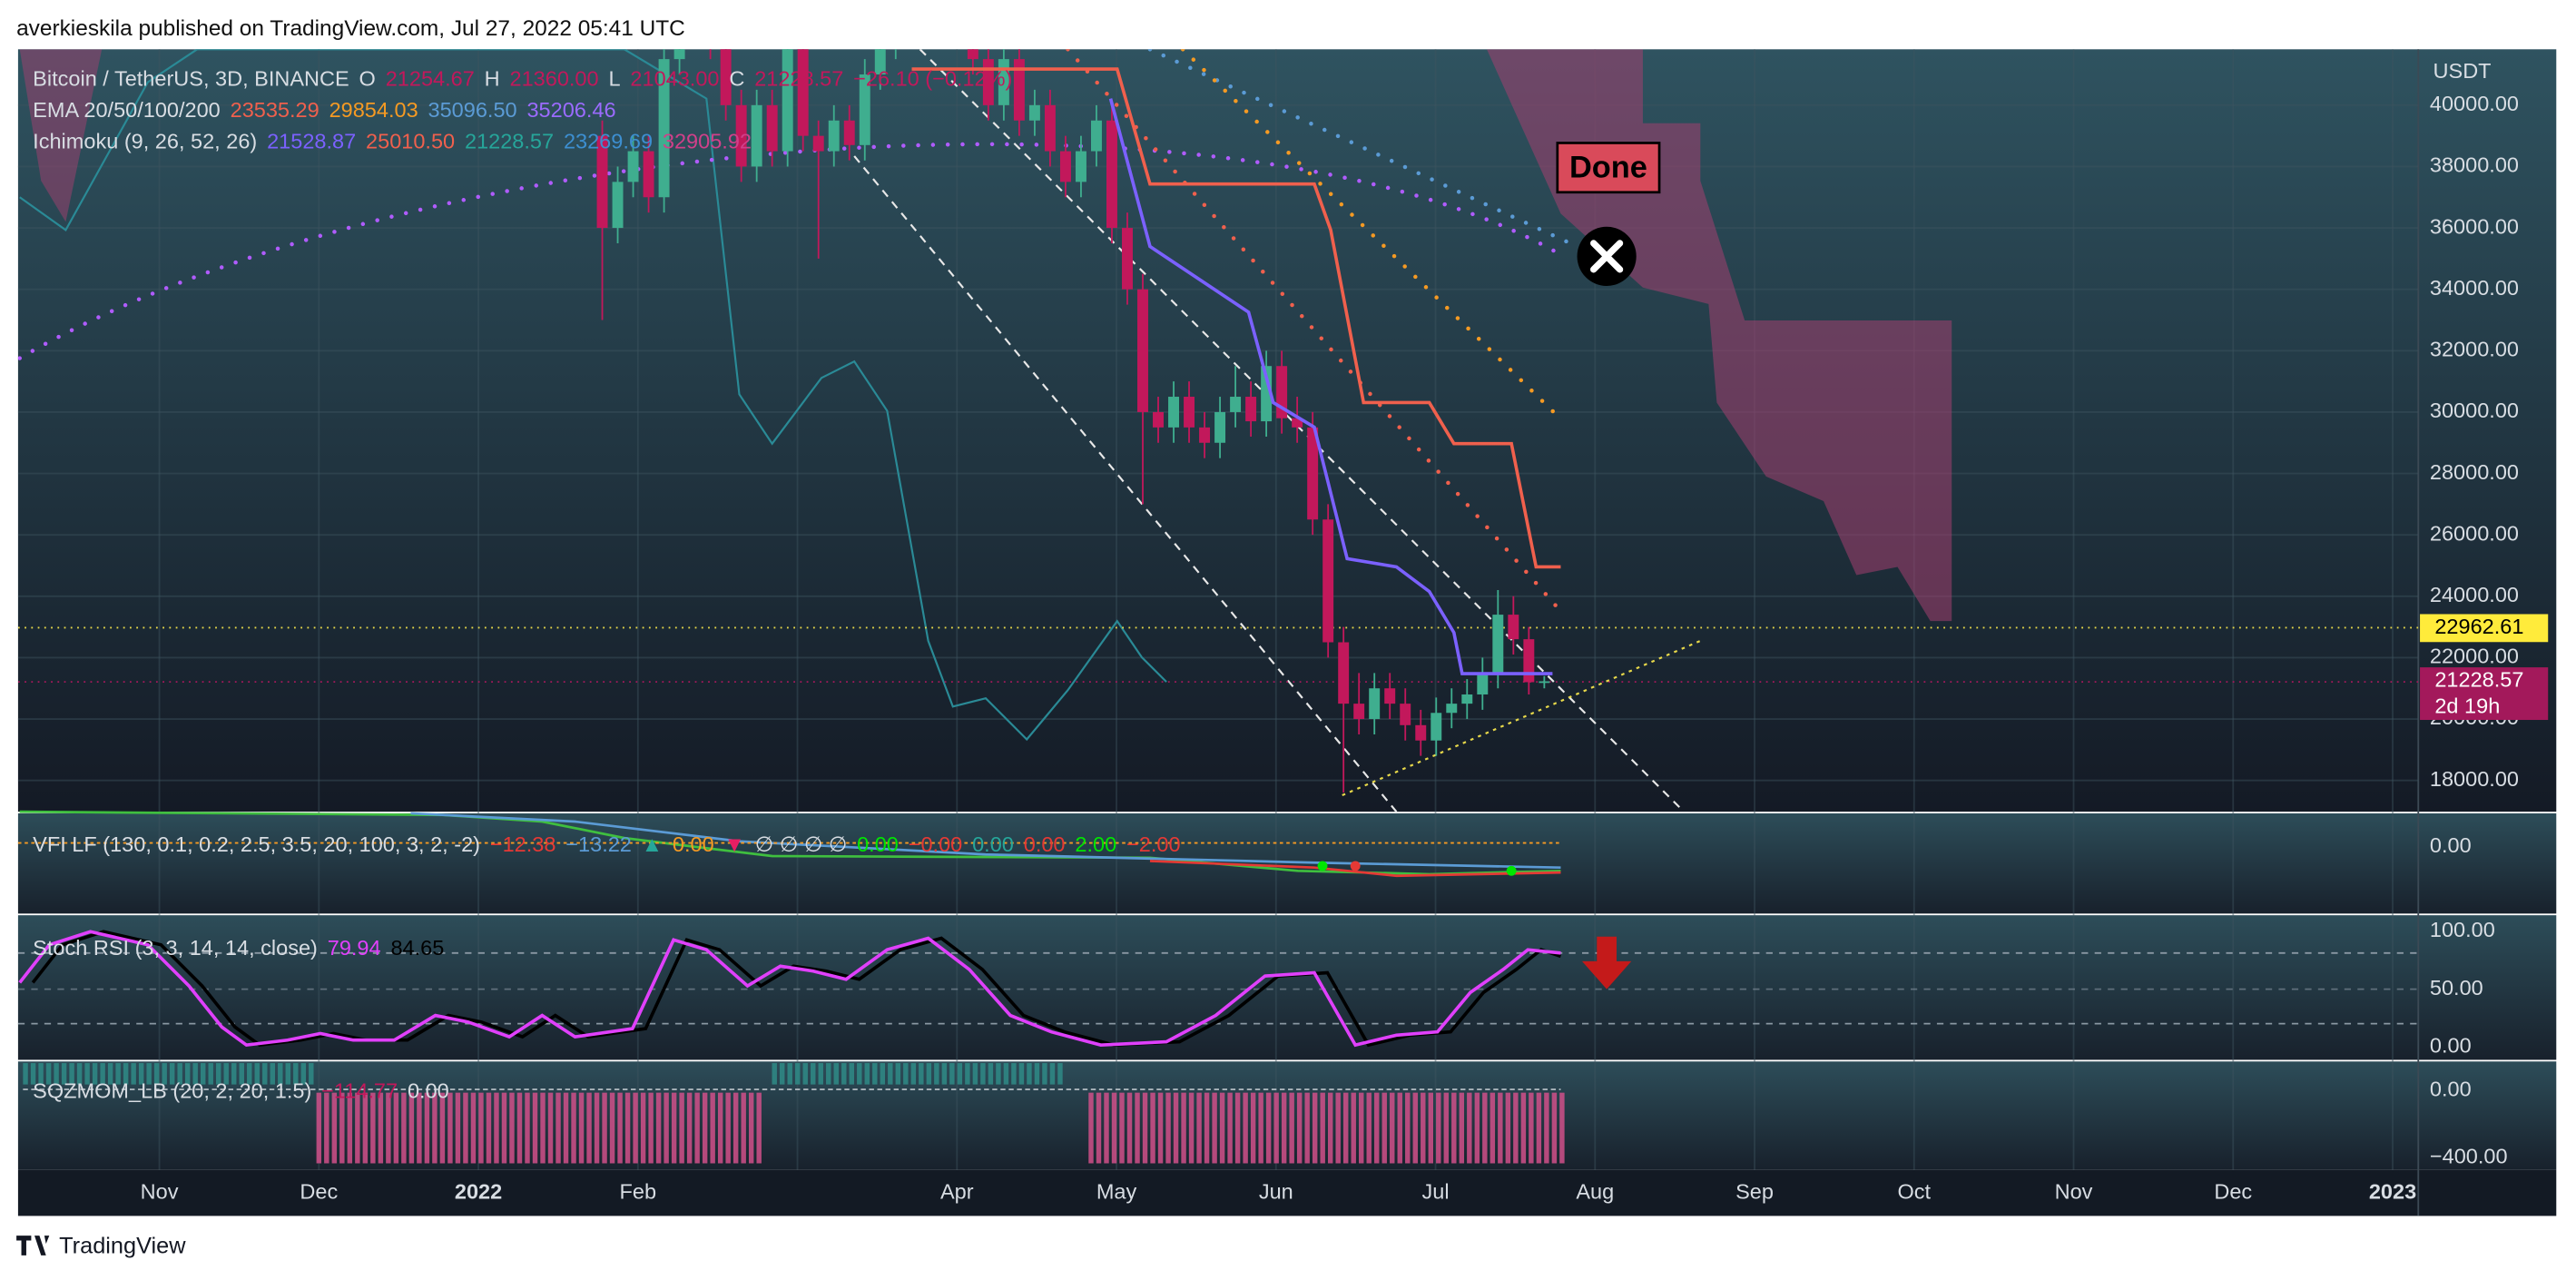 This screenshot has width=2576, height=1280. I want to click on pane-tick-label: 0.00, so click(2451, 845).